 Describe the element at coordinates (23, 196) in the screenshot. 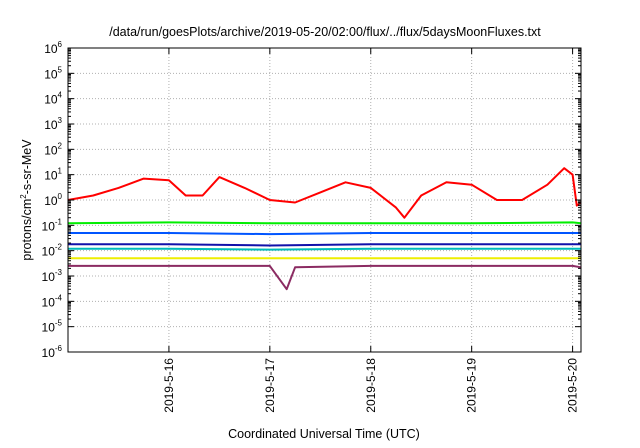

I see `y-axis-label-sup: 2` at that location.